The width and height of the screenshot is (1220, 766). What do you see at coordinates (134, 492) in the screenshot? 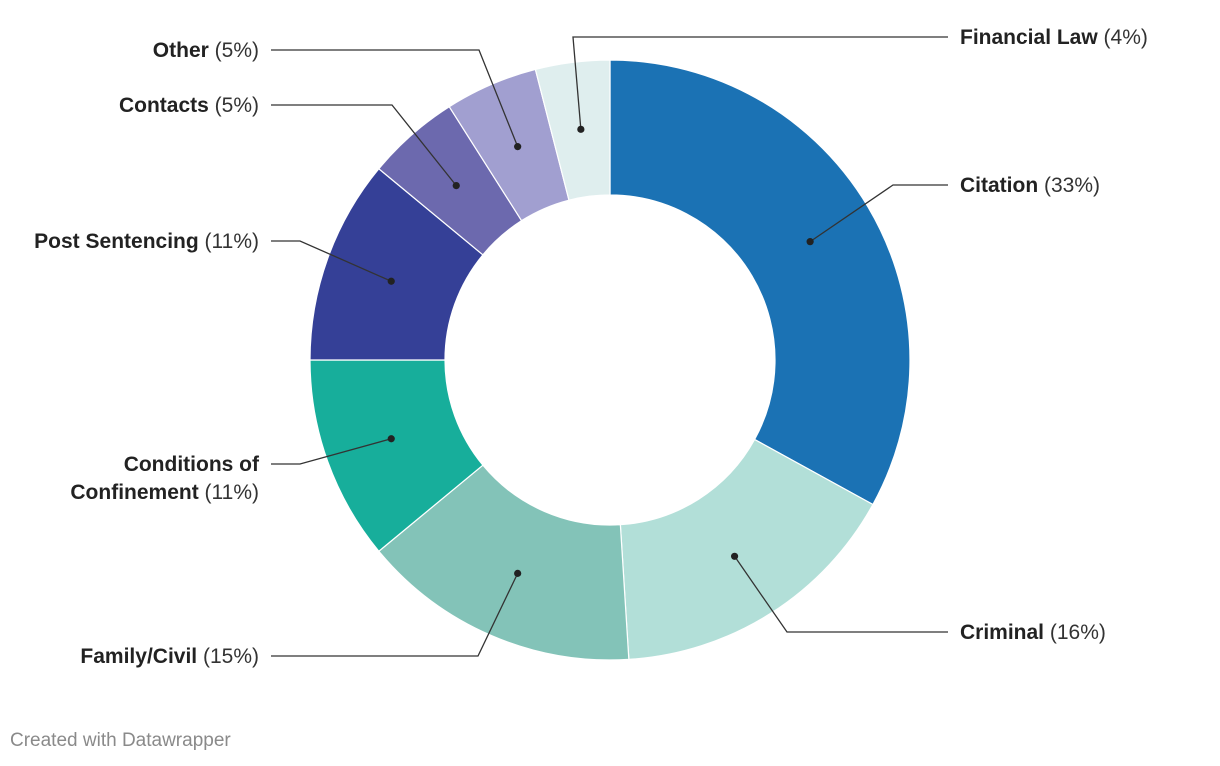
I see `slice-category-conditions-of-confinement-2: Confinement` at bounding box center [134, 492].